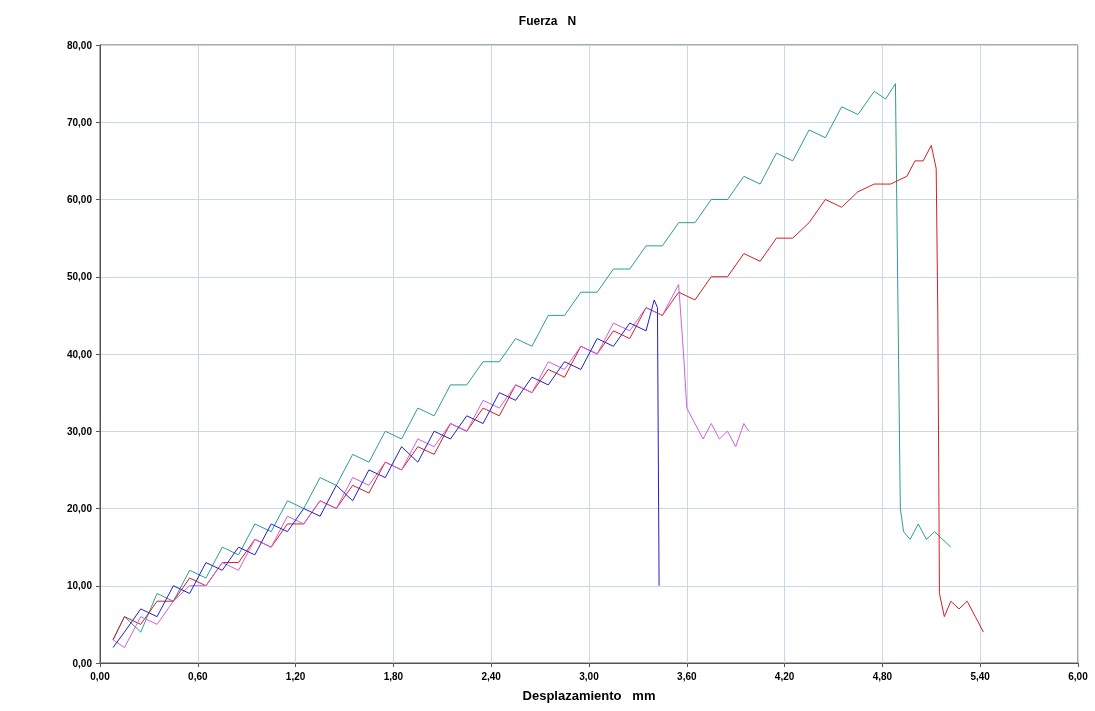  Describe the element at coordinates (79, 354) in the screenshot. I see `y-tick-label: 40,00` at that location.